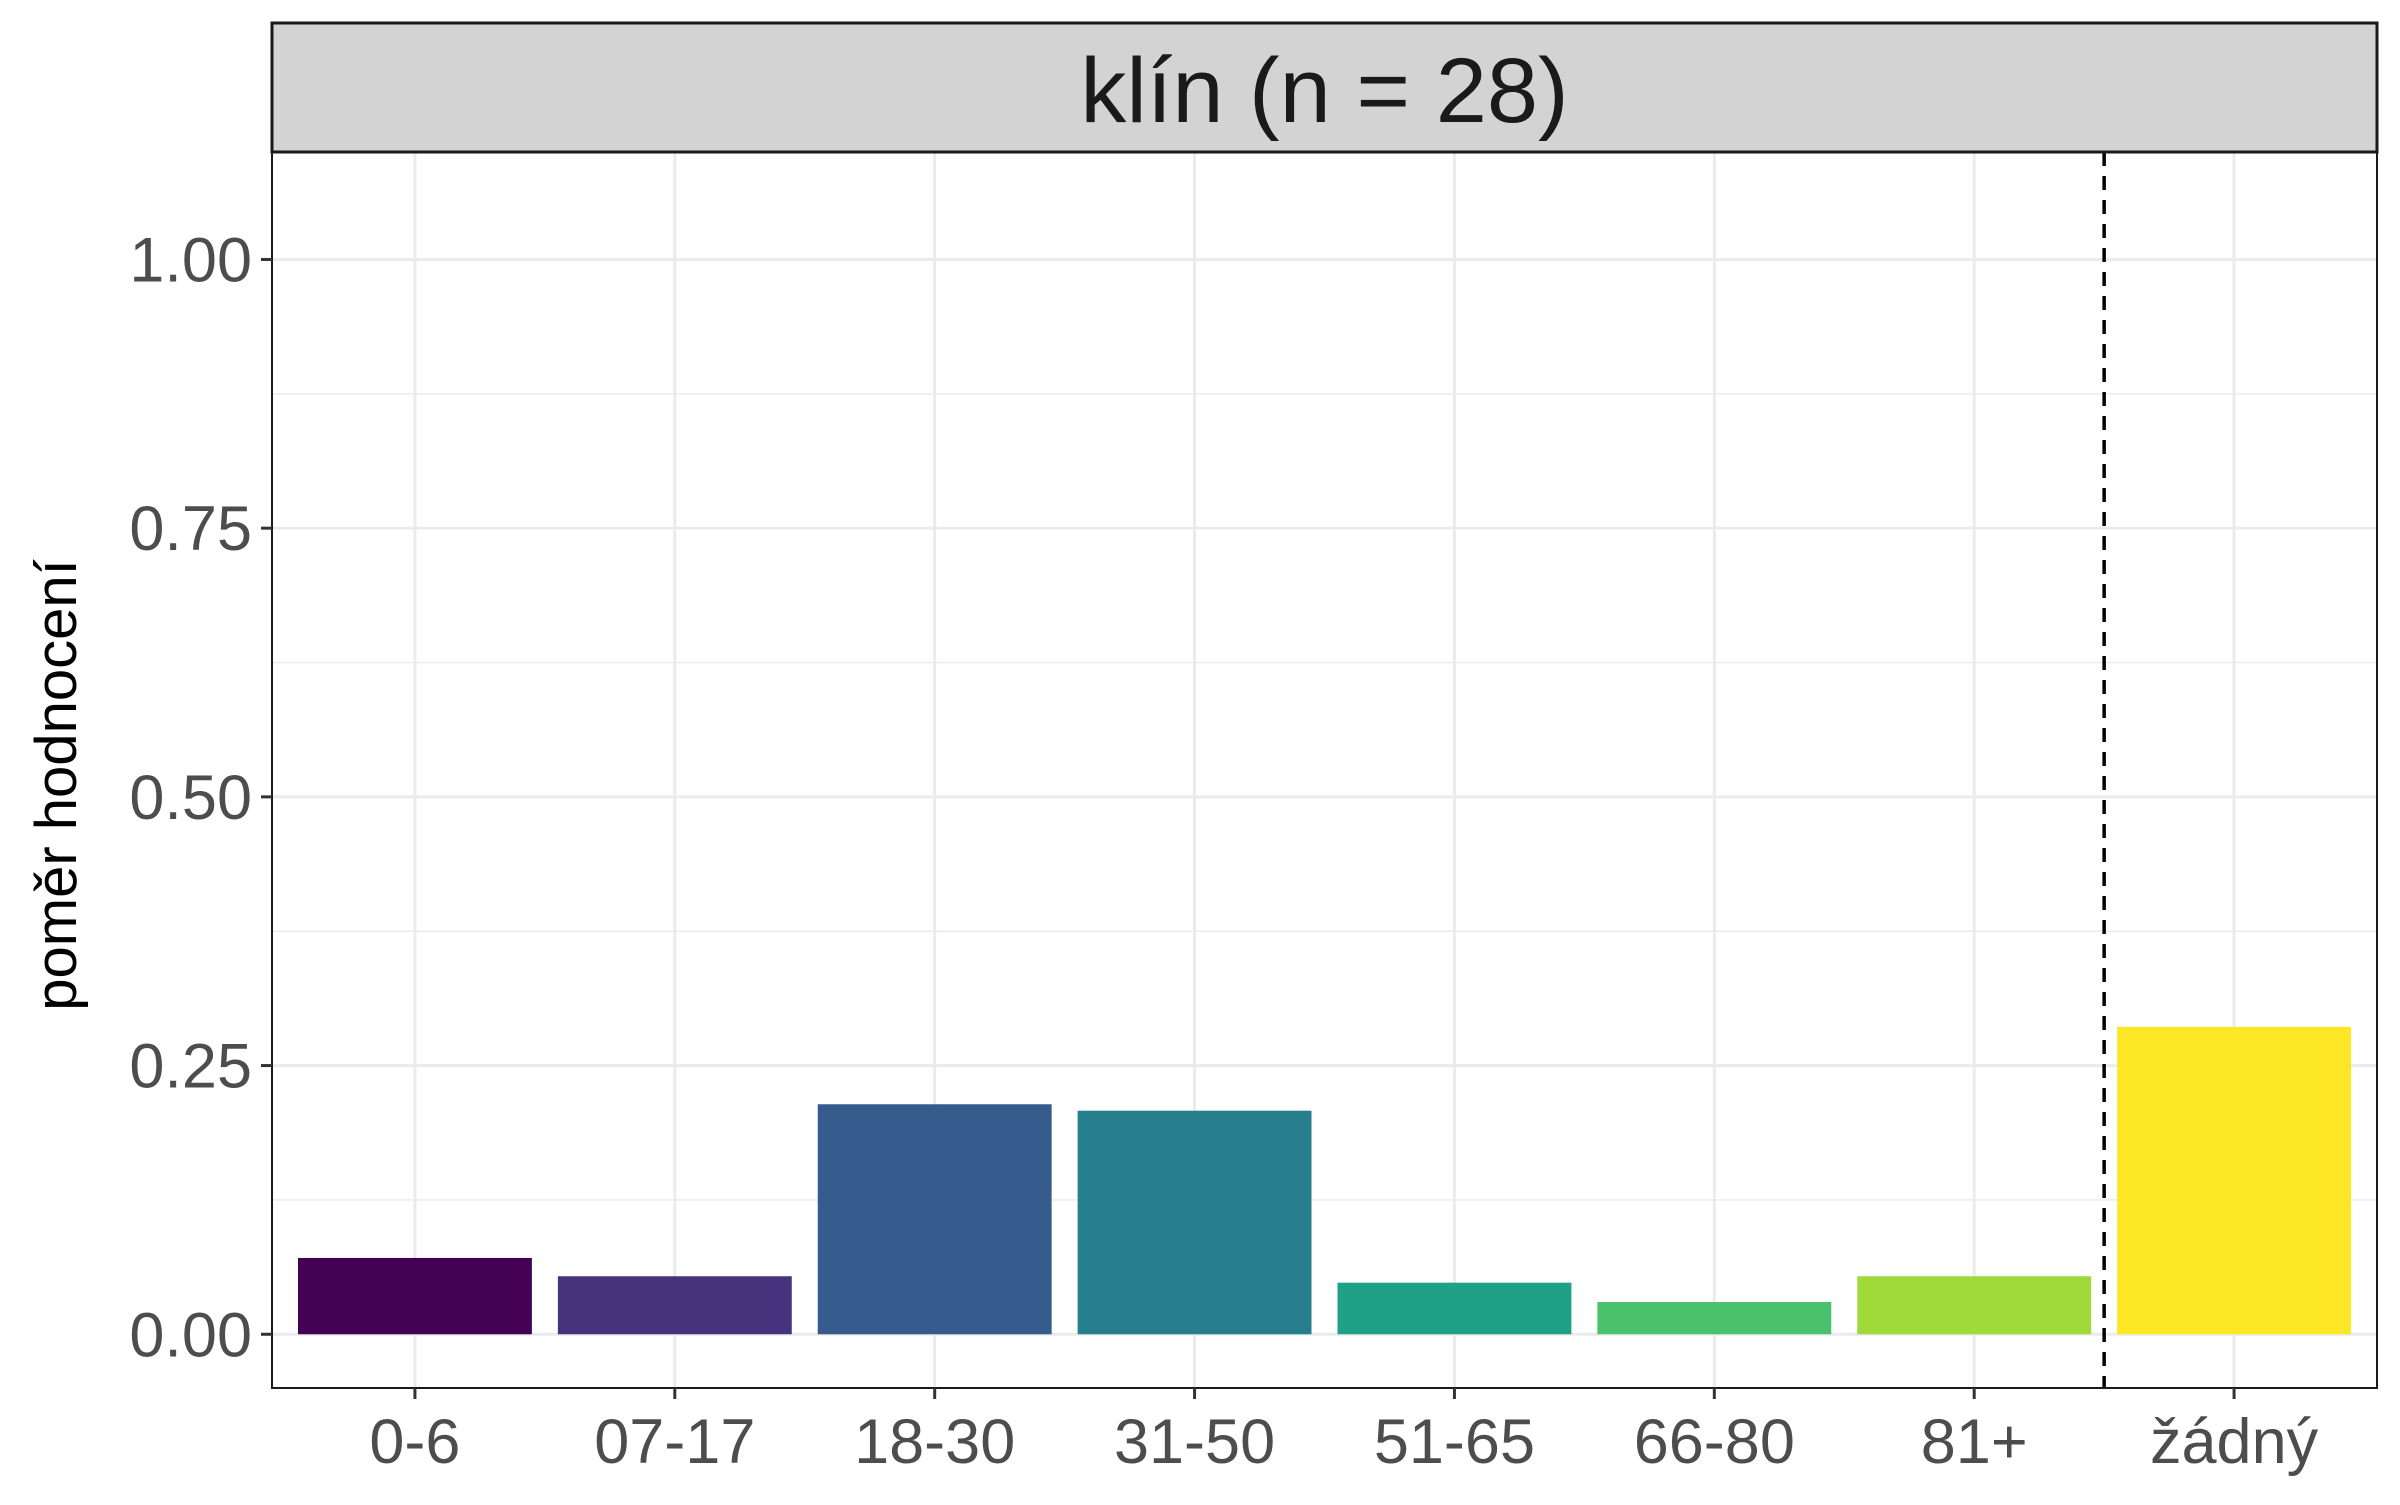  What do you see at coordinates (414, 1442) in the screenshot?
I see `x-tick-label: 0-6` at bounding box center [414, 1442].